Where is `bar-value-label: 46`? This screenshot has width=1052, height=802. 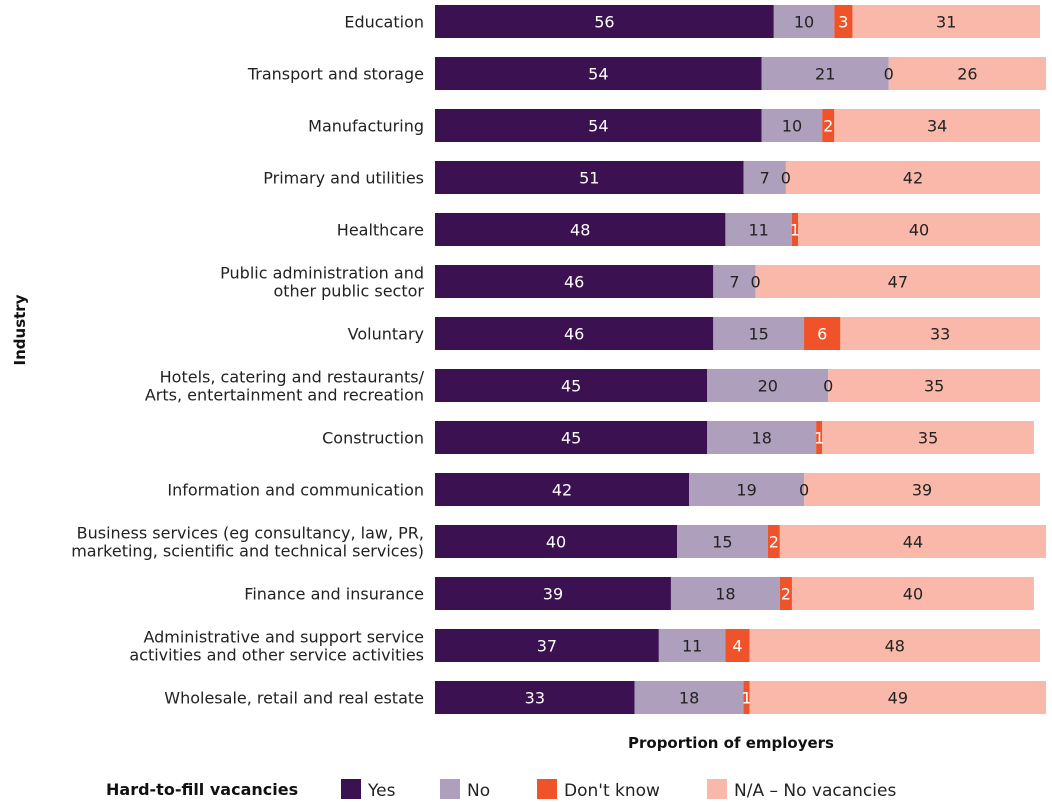 bar-value-label: 46 is located at coordinates (574, 282).